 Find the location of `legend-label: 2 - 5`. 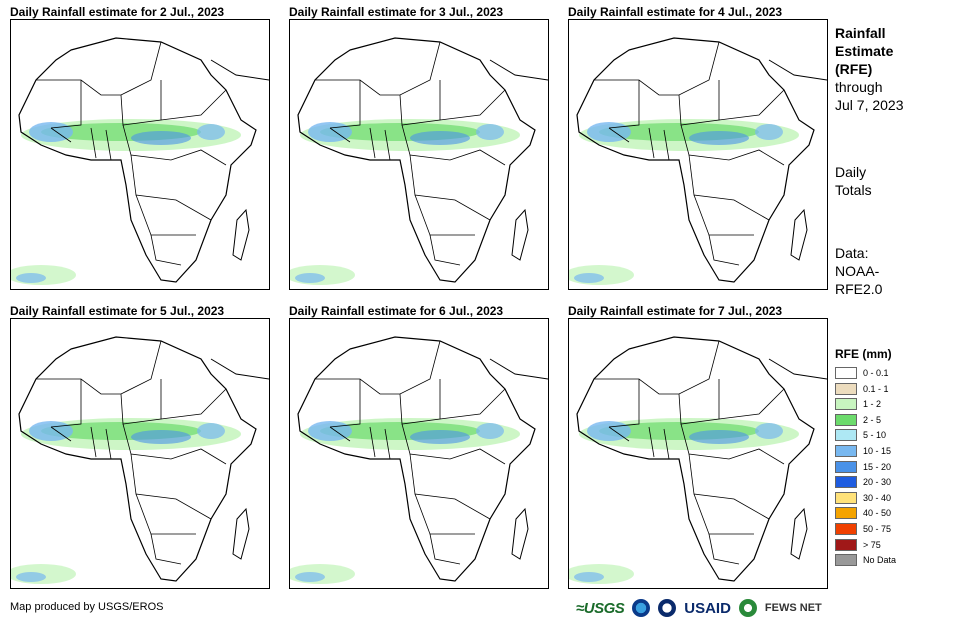

legend-label: 2 - 5 is located at coordinates (872, 419).